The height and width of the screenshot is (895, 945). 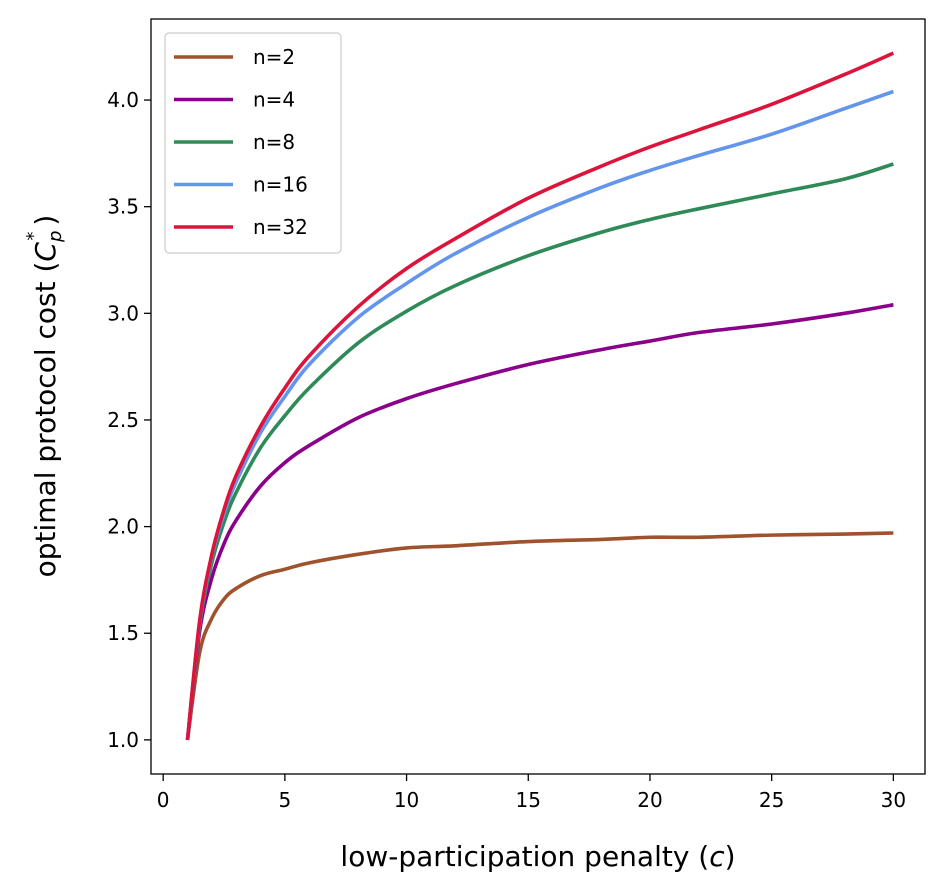 I want to click on x-axis-title-close: ), so click(x=730, y=856).